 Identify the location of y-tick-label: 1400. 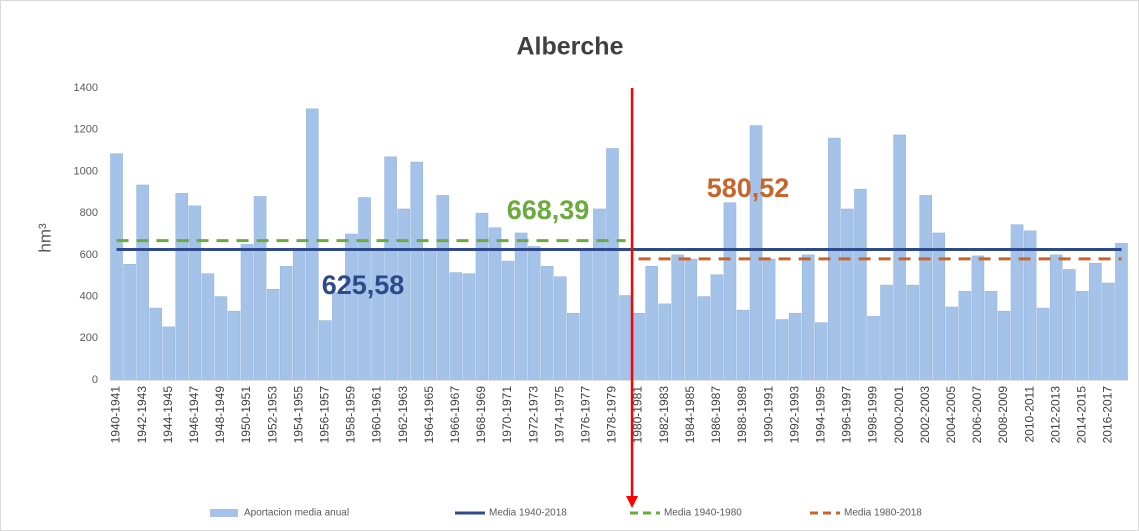
(86, 88).